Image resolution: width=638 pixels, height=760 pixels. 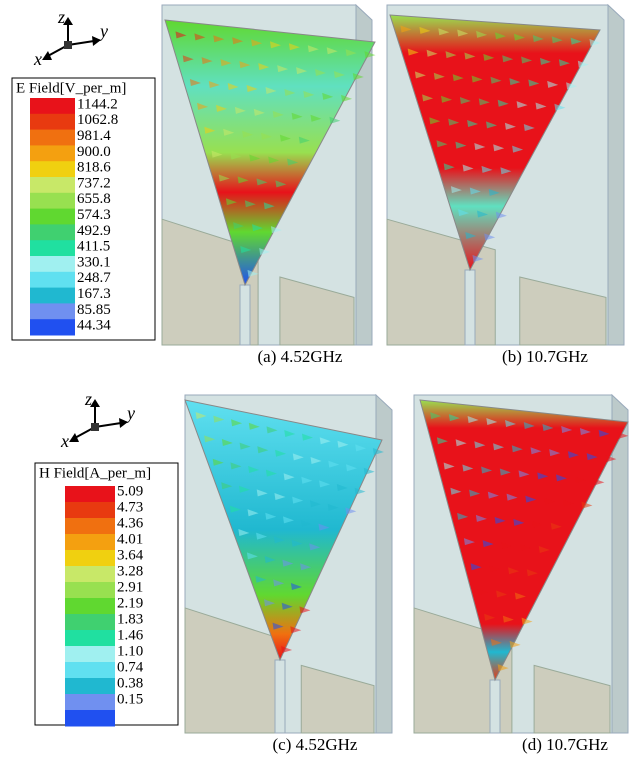 I want to click on legend-value: 981.4, so click(x=94, y=136).